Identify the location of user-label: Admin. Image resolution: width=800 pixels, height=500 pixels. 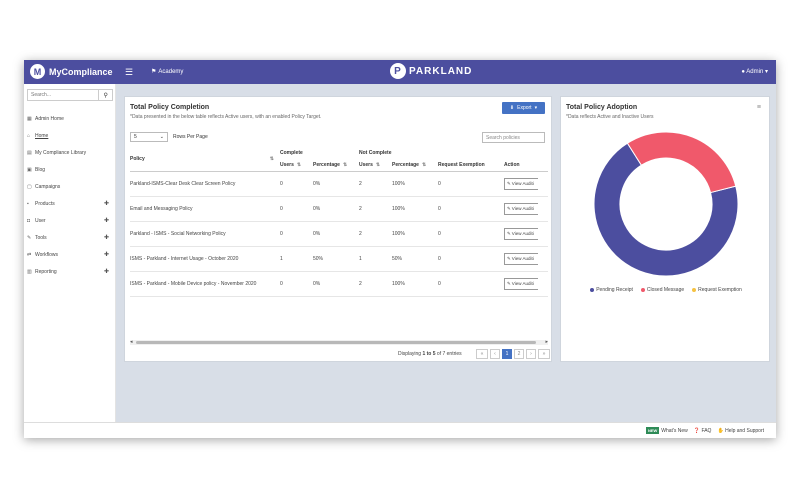
(755, 72).